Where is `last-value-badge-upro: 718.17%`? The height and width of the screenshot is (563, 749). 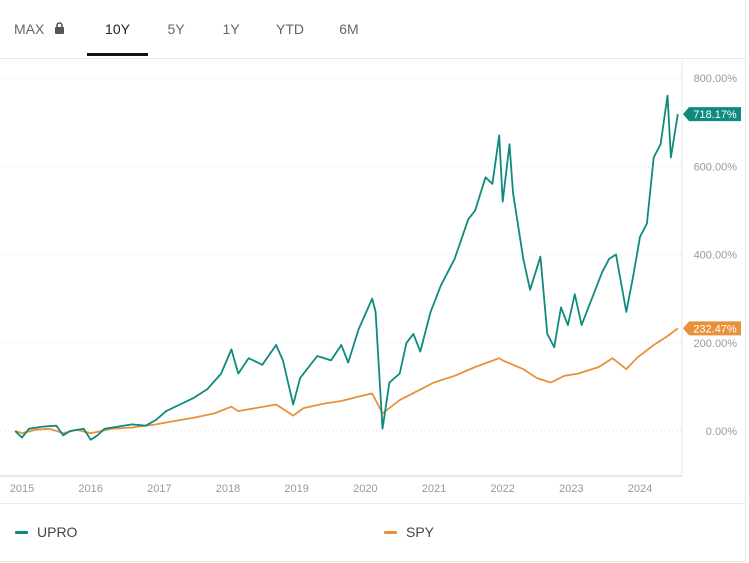 last-value-badge-upro: 718.17% is located at coordinates (712, 114).